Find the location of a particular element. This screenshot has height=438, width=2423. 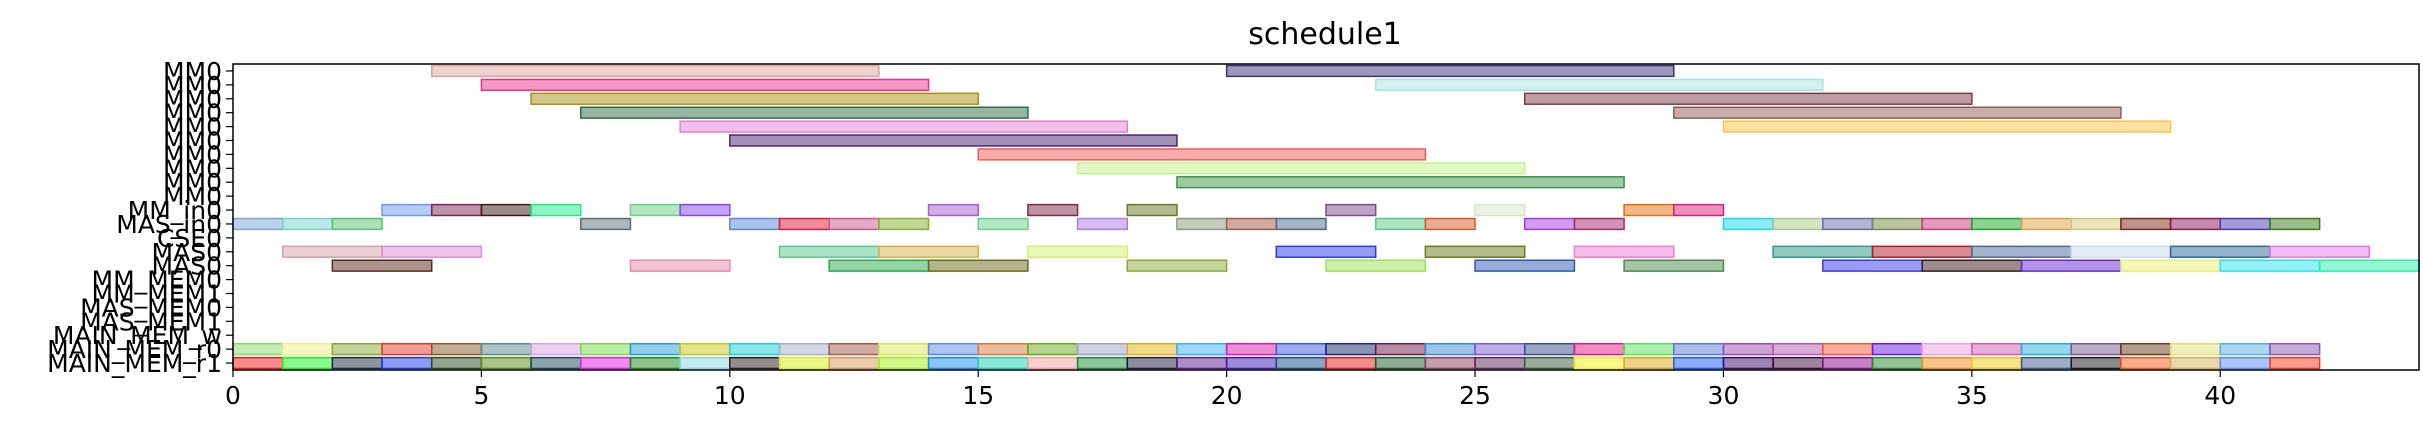

y-tick-label: MM_in0 is located at coordinates (175, 210).